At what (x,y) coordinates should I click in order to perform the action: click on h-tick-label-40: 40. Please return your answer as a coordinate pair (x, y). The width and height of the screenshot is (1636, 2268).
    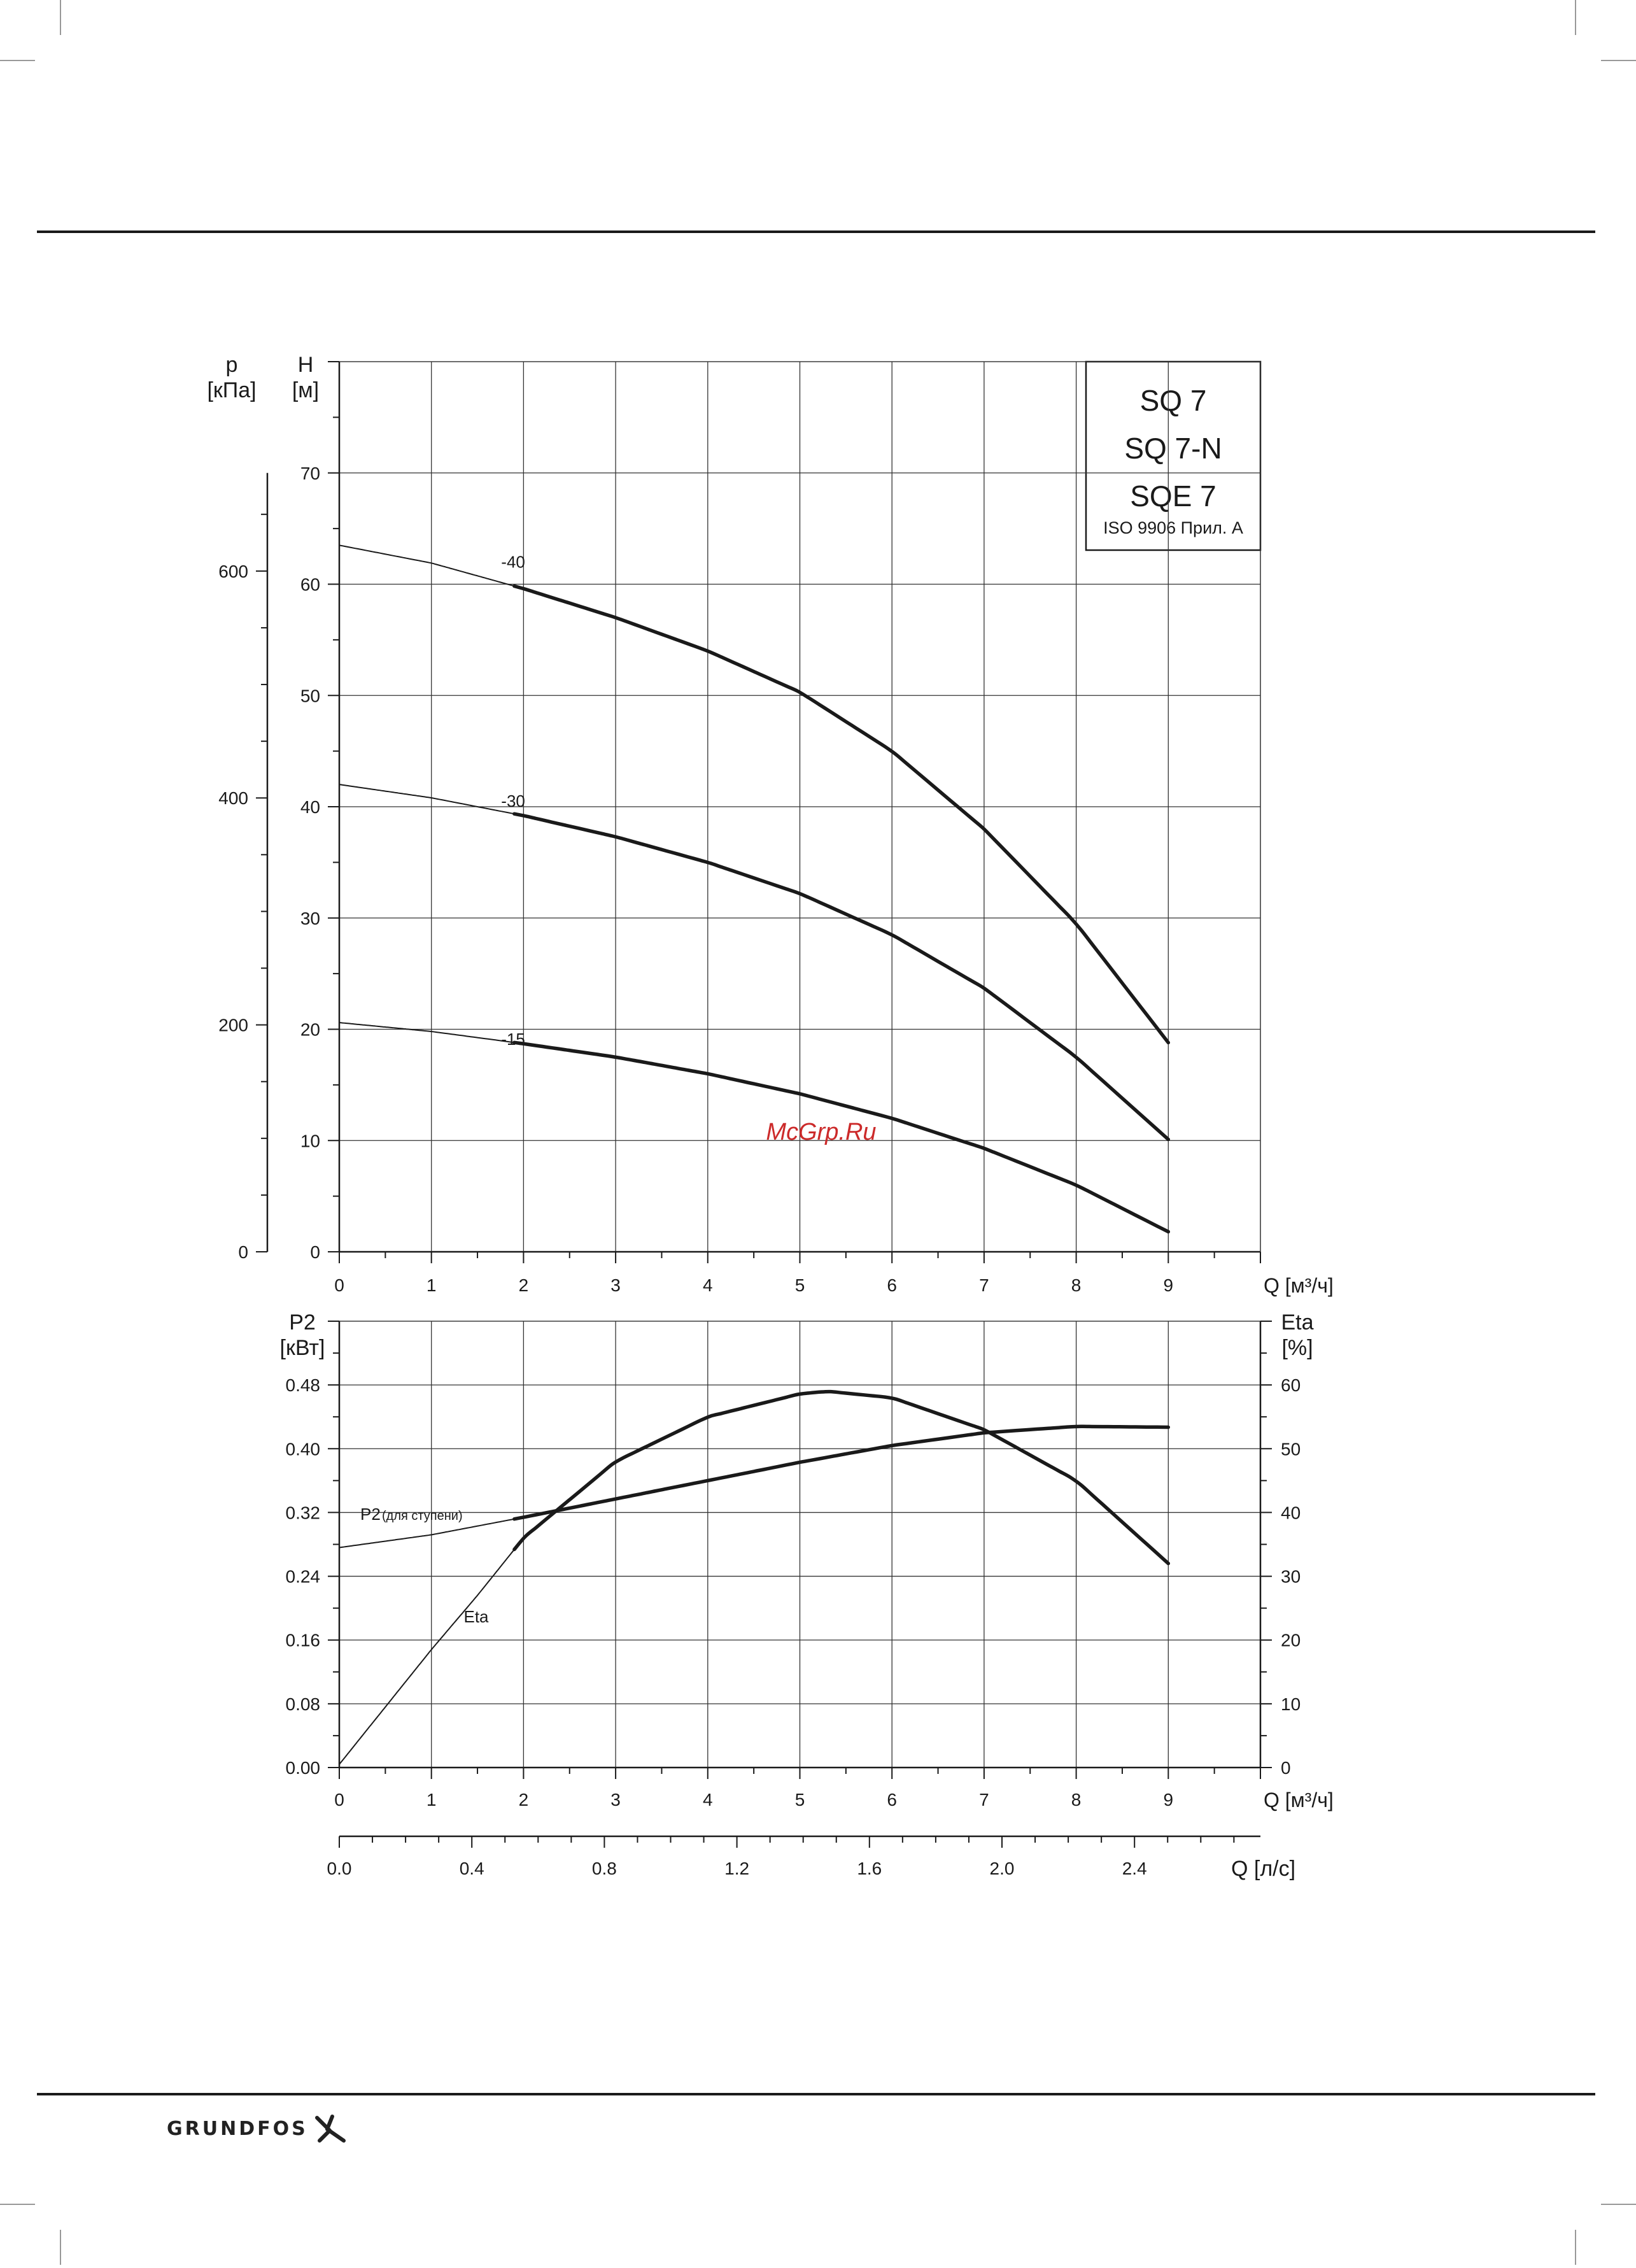
    Looking at the image, I should click on (310, 807).